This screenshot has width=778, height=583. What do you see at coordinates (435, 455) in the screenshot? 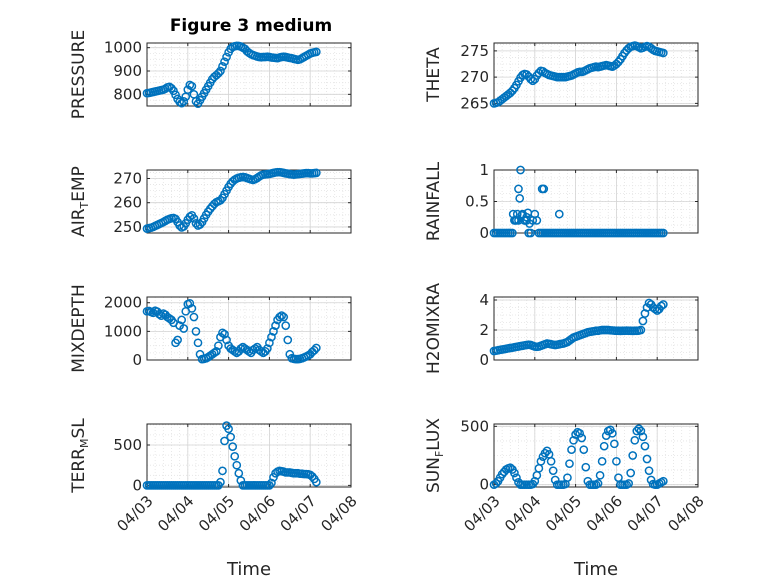
I see `y-axis-label: SUNFLUX` at bounding box center [435, 455].